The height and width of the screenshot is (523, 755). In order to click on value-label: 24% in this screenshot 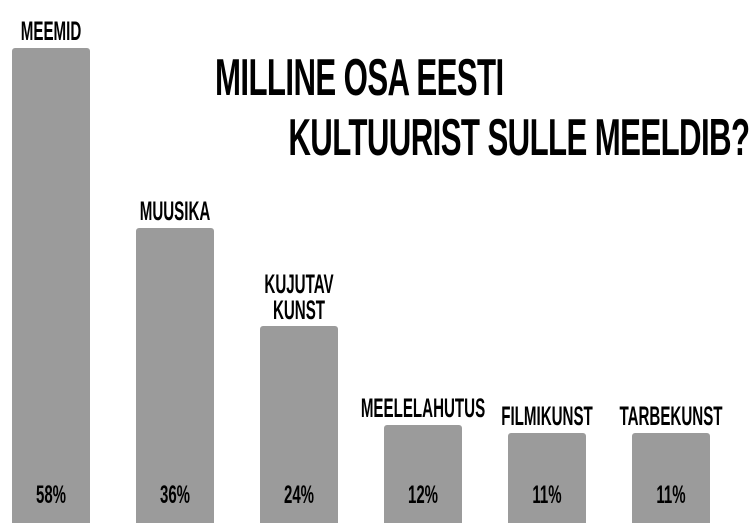, I will do `click(299, 495)`.